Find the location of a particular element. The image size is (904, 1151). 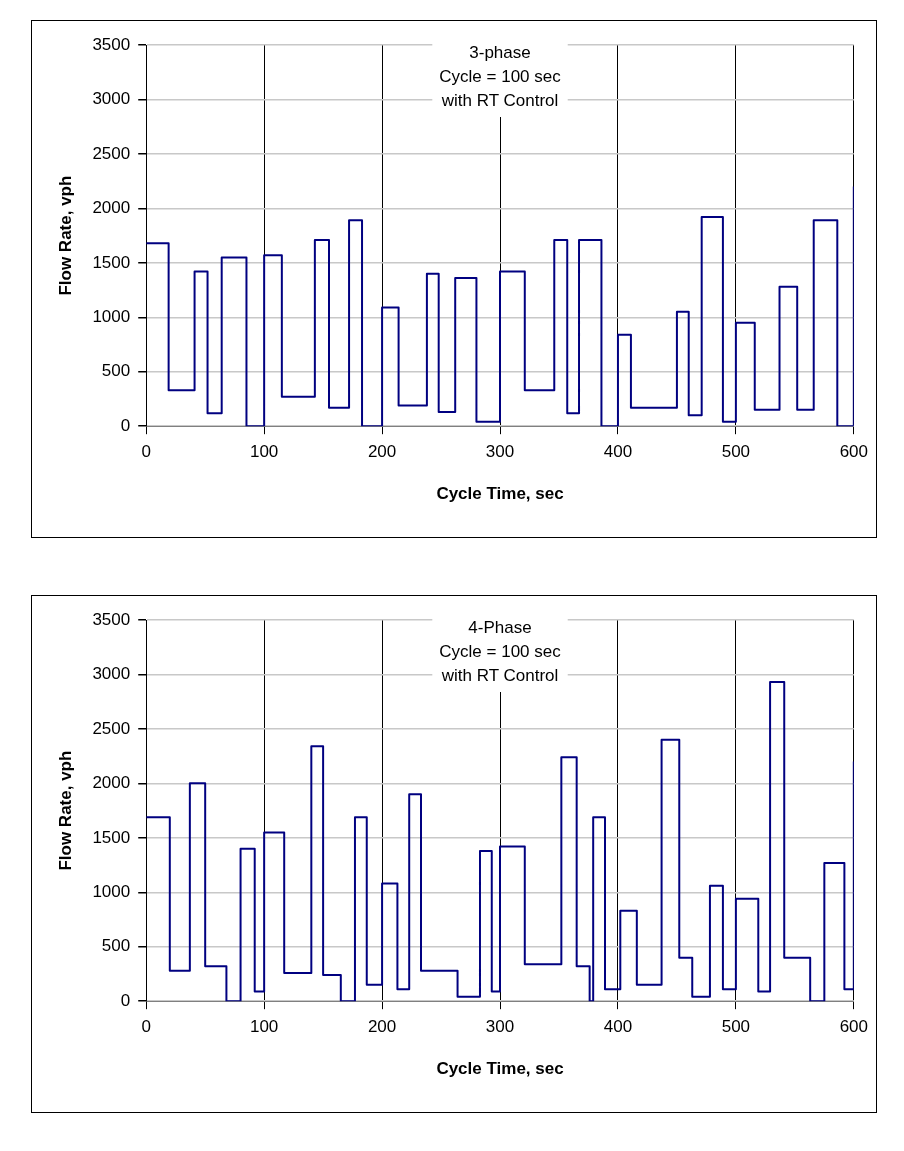

text: 4-Phase Cycle = 100 sec with RT Control is located at coordinates (500, 651).